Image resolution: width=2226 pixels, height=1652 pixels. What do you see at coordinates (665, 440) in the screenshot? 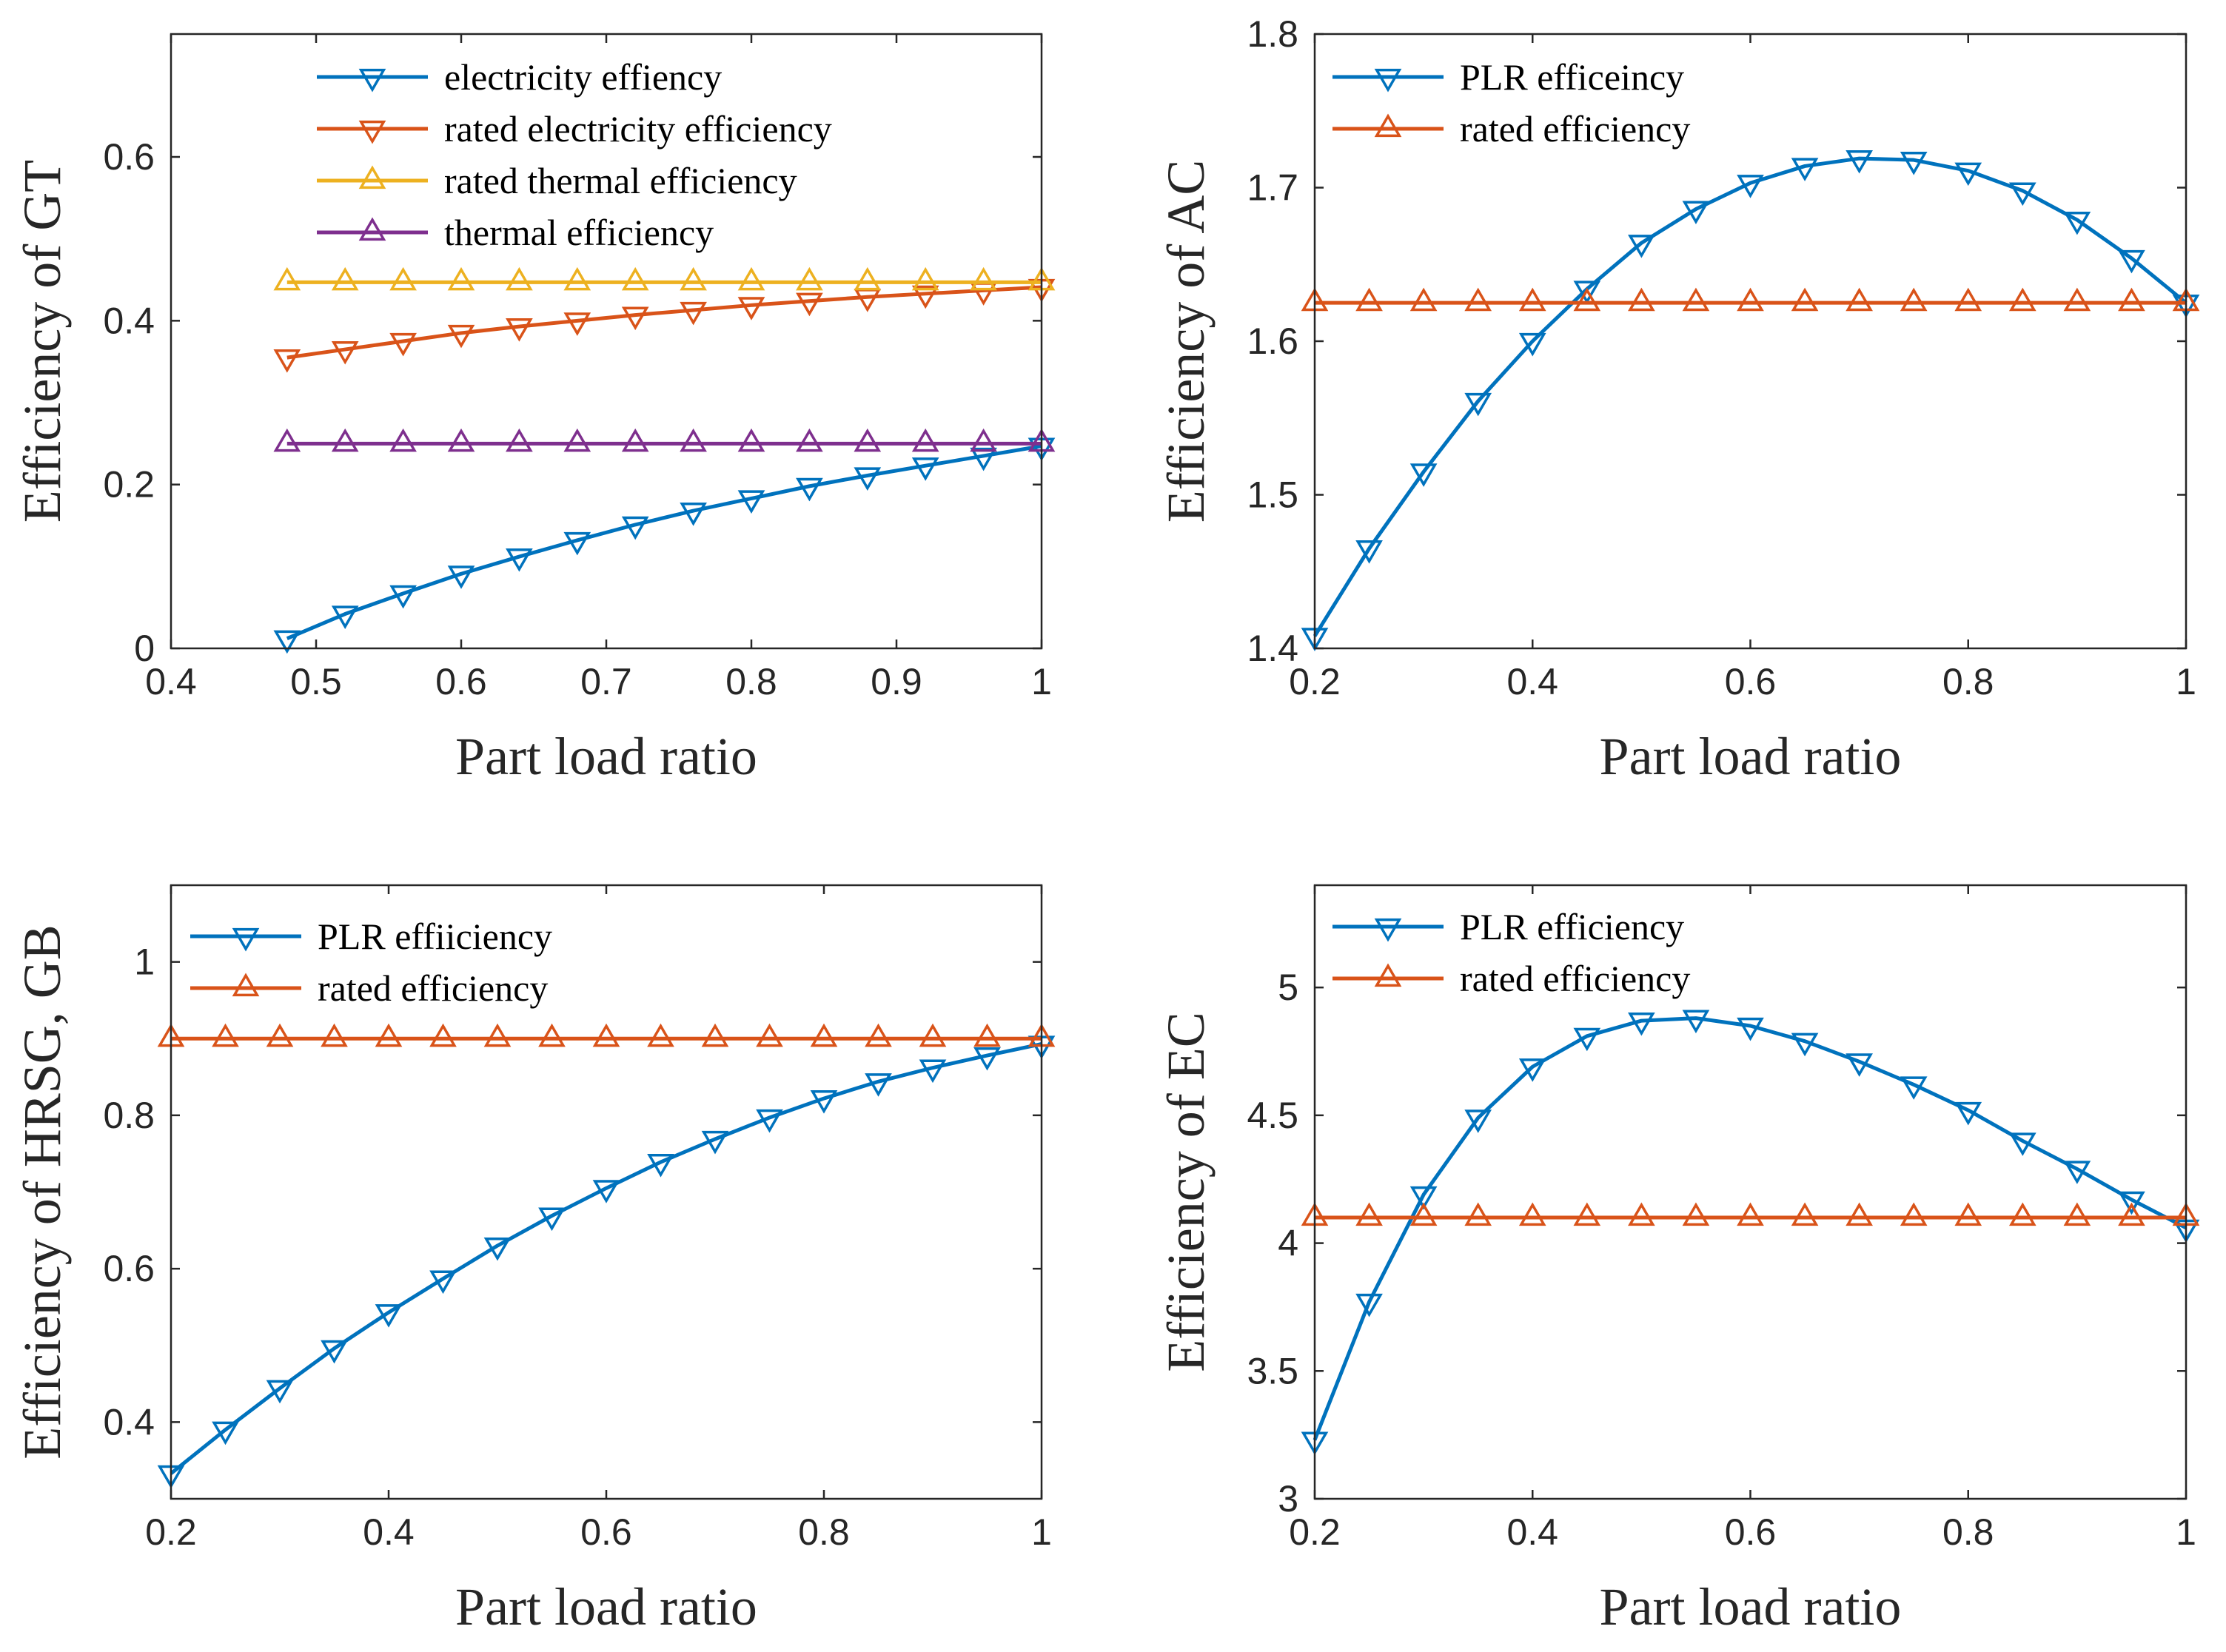
I see `series-thermal-efficiency` at bounding box center [665, 440].